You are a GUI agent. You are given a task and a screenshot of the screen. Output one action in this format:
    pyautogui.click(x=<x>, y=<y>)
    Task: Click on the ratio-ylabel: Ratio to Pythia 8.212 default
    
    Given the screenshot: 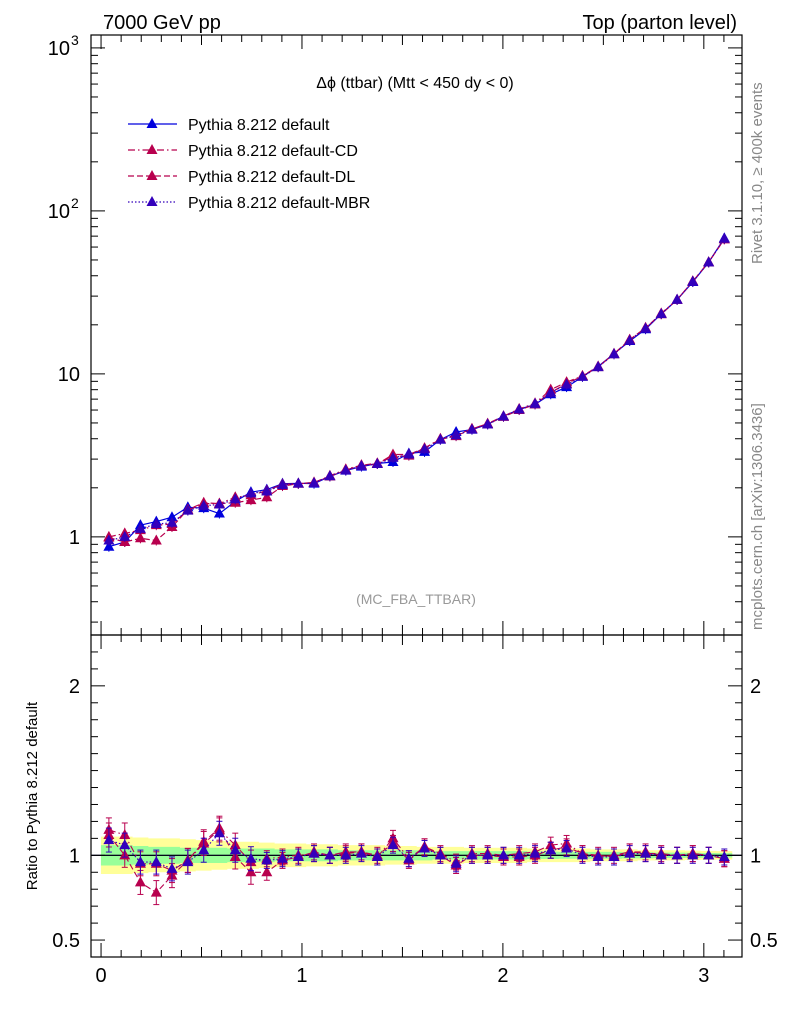 What is the action you would take?
    pyautogui.click(x=32, y=795)
    